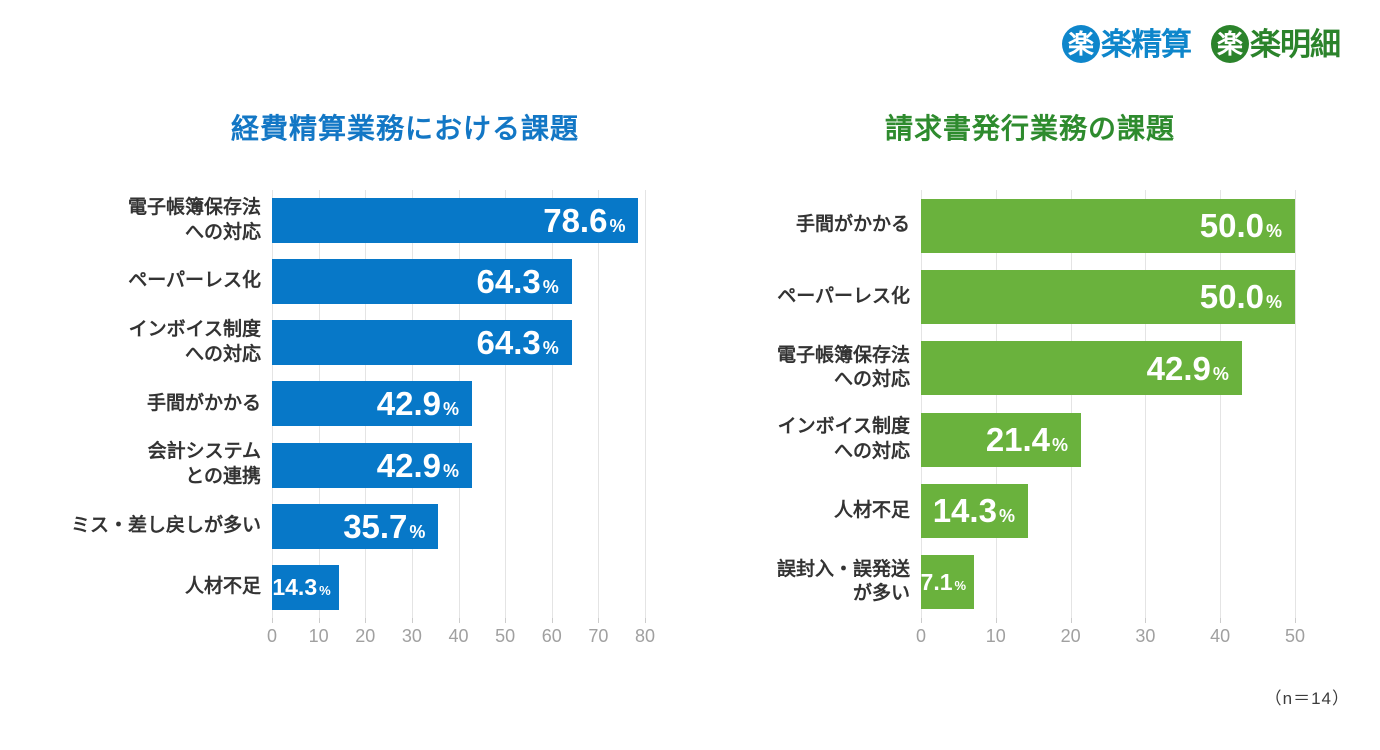 The image size is (1380, 750). Describe the element at coordinates (1230, 44) in the screenshot. I see `rakuraku-meisai-circle-icon: 楽` at that location.